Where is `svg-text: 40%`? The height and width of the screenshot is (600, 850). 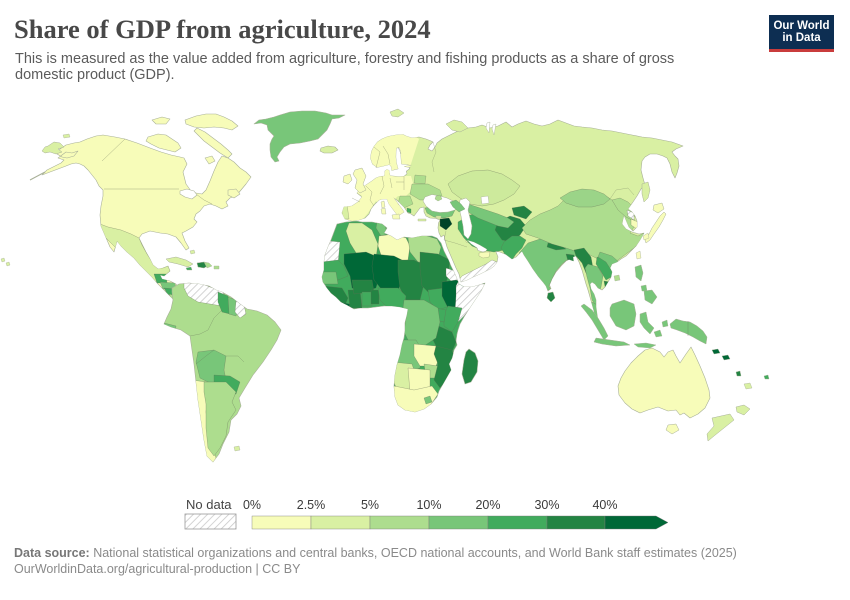
svg-text: 40% is located at coordinates (604, 505).